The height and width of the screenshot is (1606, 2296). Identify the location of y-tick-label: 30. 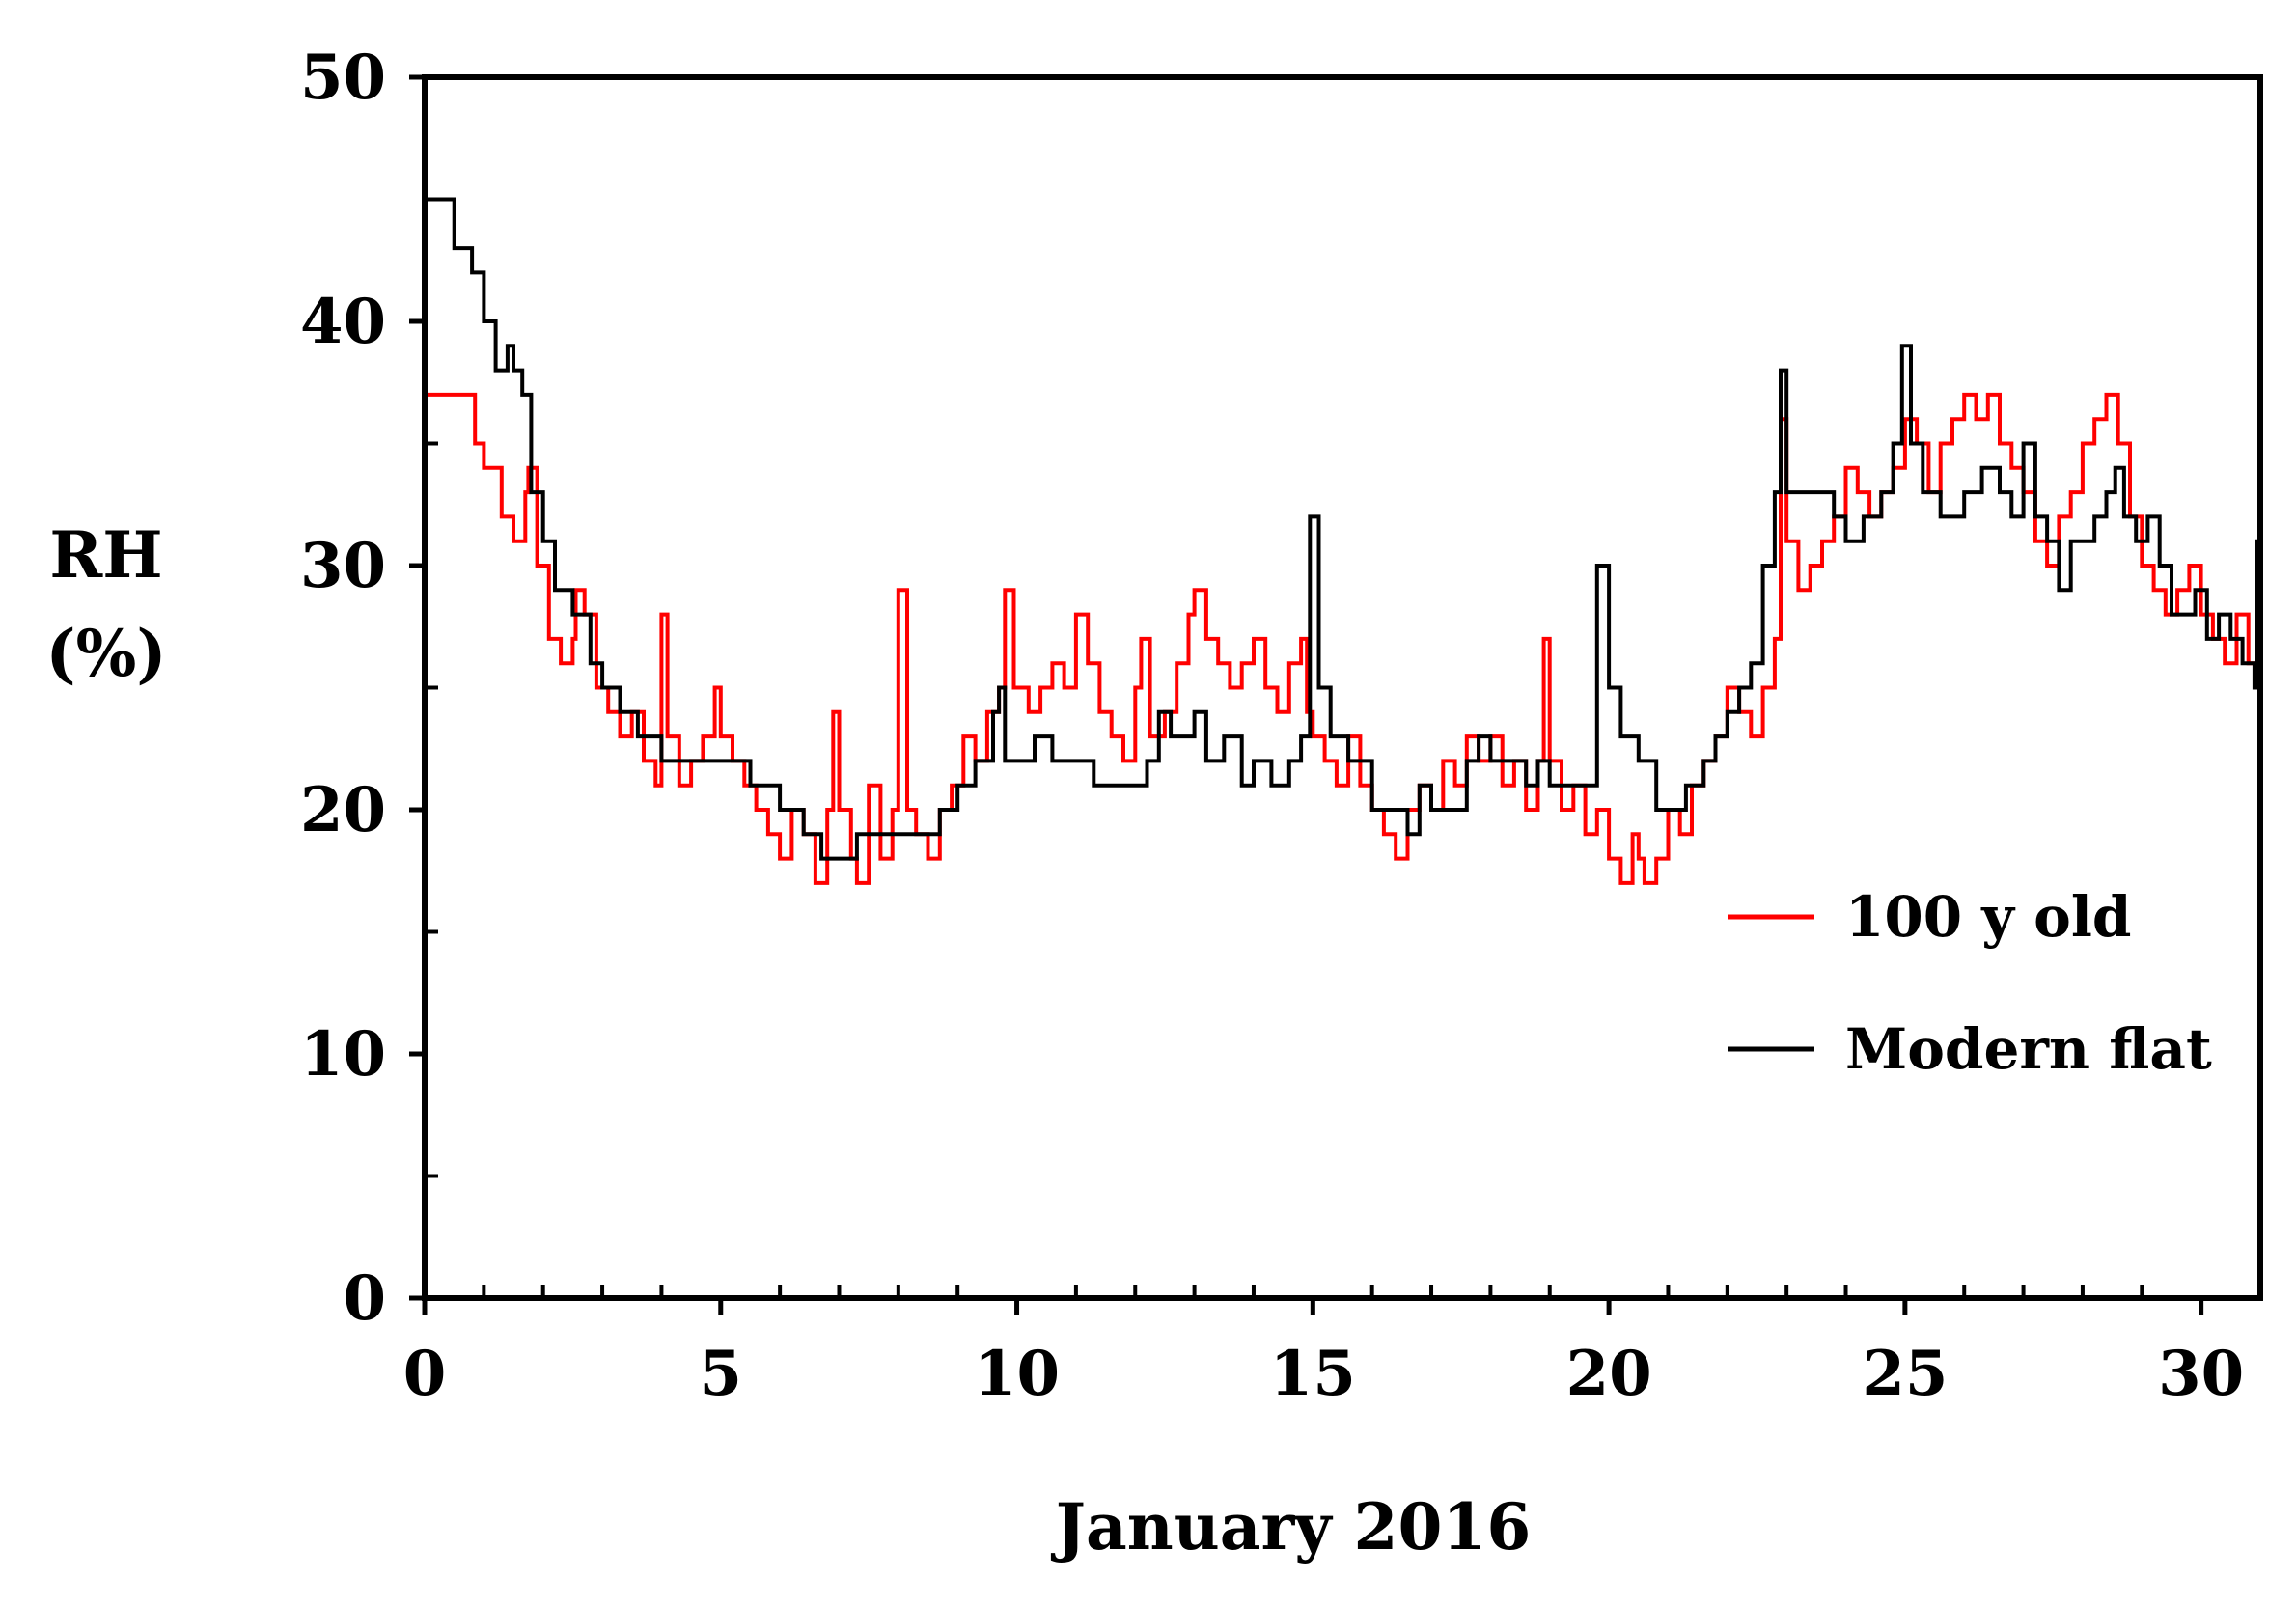
(343, 566).